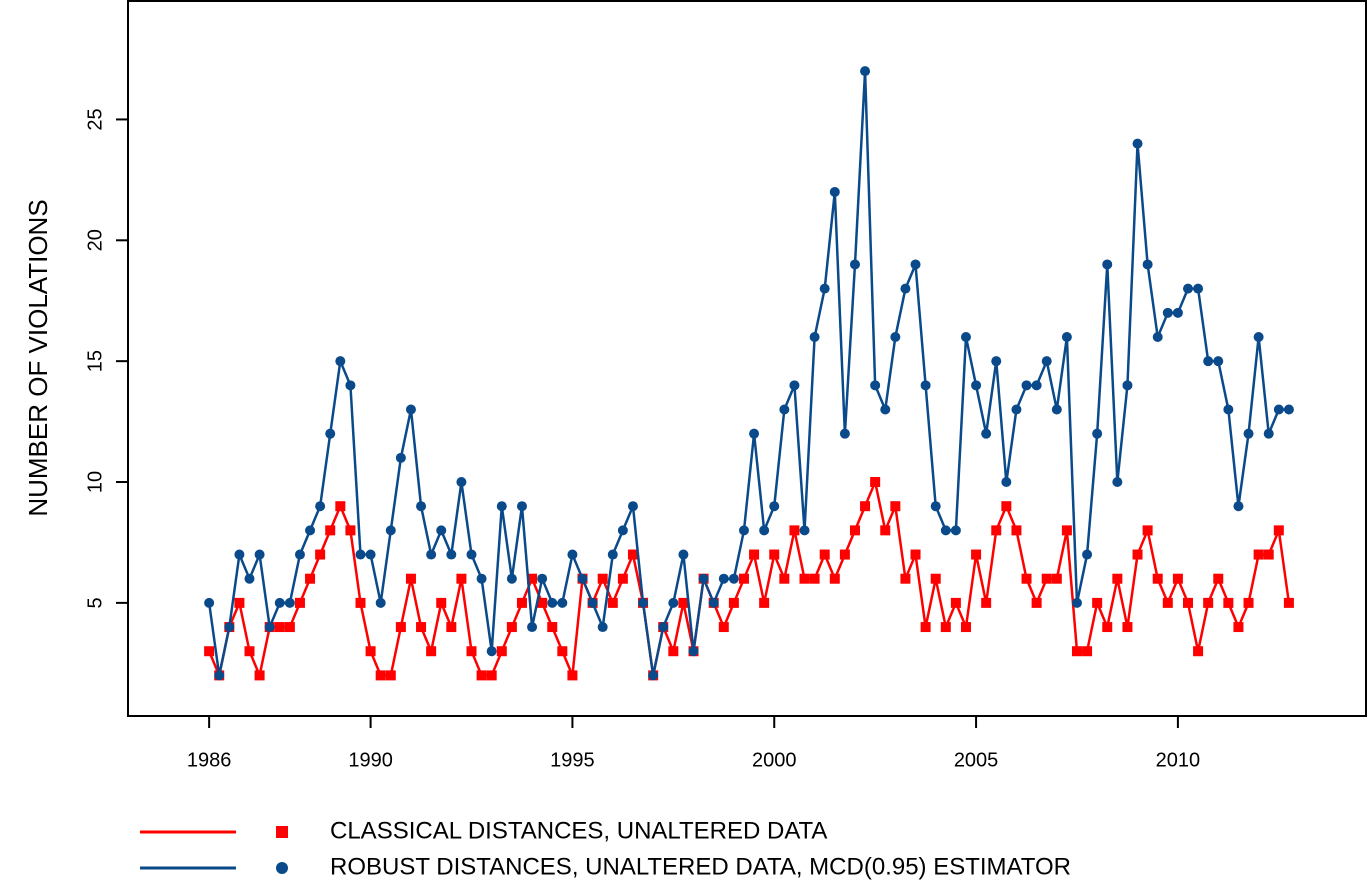  What do you see at coordinates (95, 482) in the screenshot?
I see `y-tick-label: 10` at bounding box center [95, 482].